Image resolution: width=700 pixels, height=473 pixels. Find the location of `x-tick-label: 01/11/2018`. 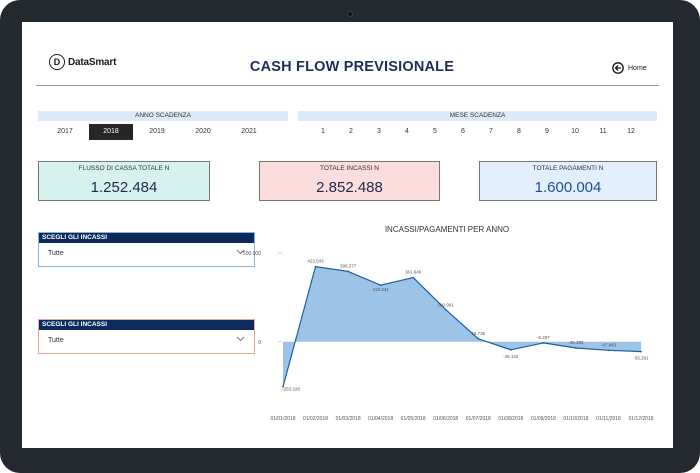

x-tick-label: 01/11/2018 is located at coordinates (608, 419).